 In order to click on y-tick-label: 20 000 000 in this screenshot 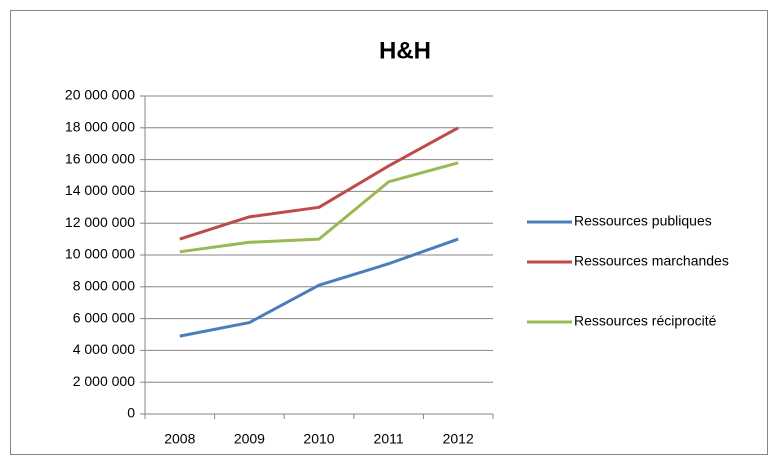, I will do `click(100, 95)`.